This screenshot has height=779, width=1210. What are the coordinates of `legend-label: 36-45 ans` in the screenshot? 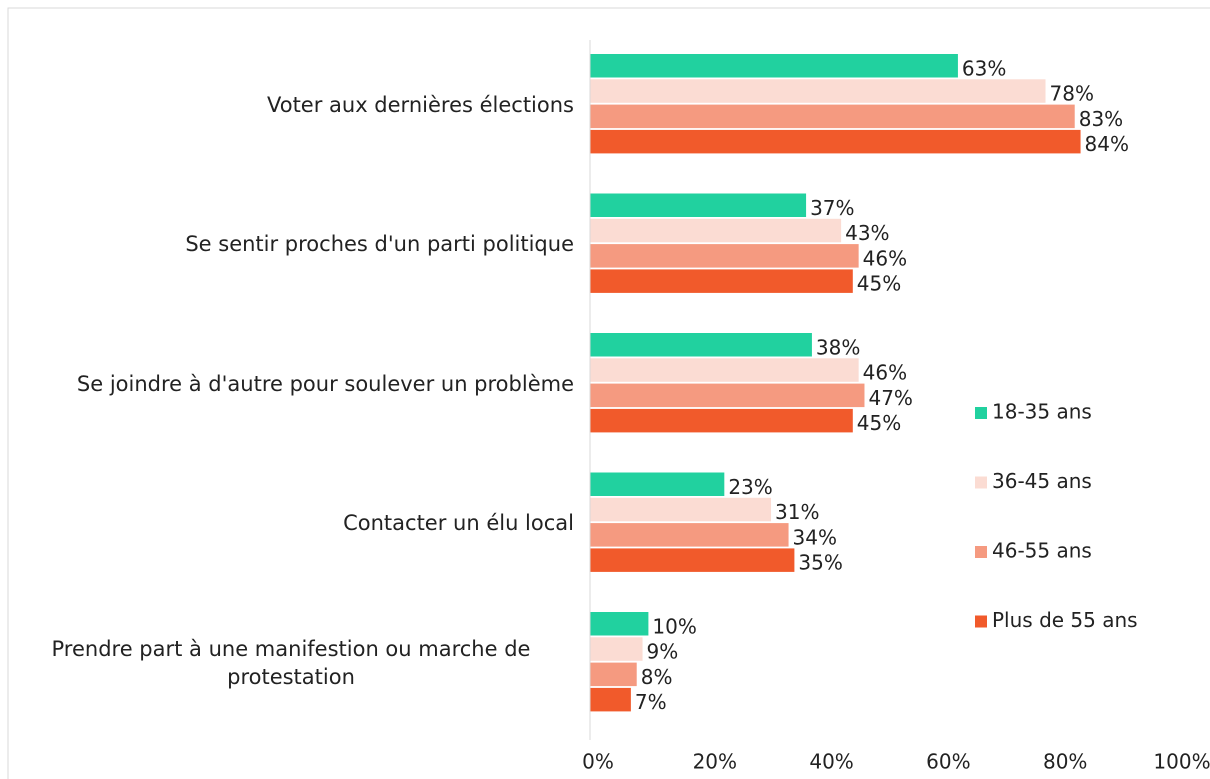 It's located at (1042, 481).